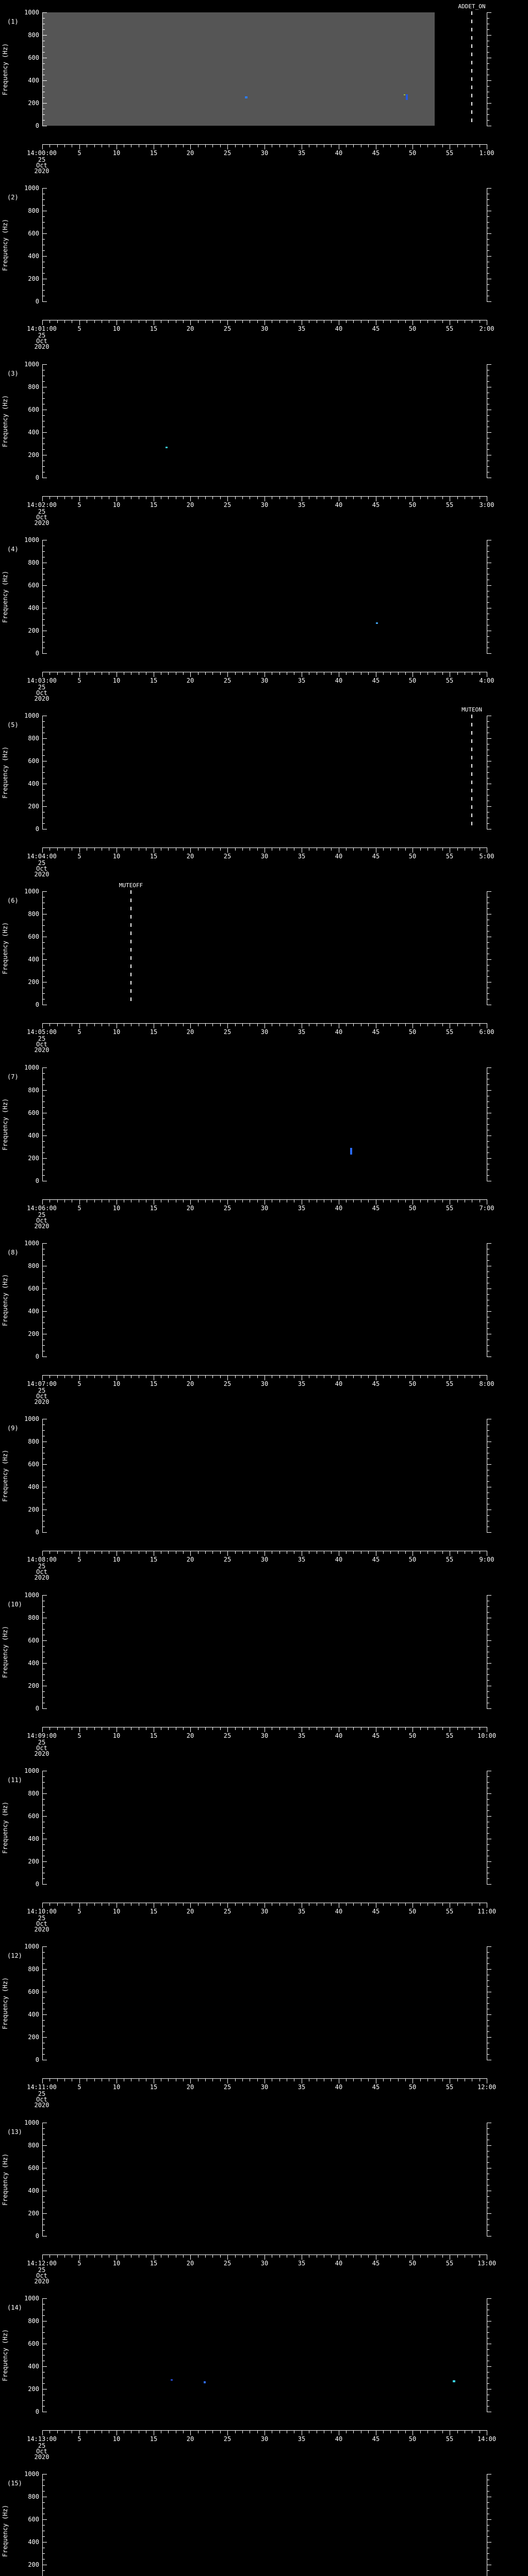 The width and height of the screenshot is (528, 2576). I want to click on event-line, so click(130, 947).